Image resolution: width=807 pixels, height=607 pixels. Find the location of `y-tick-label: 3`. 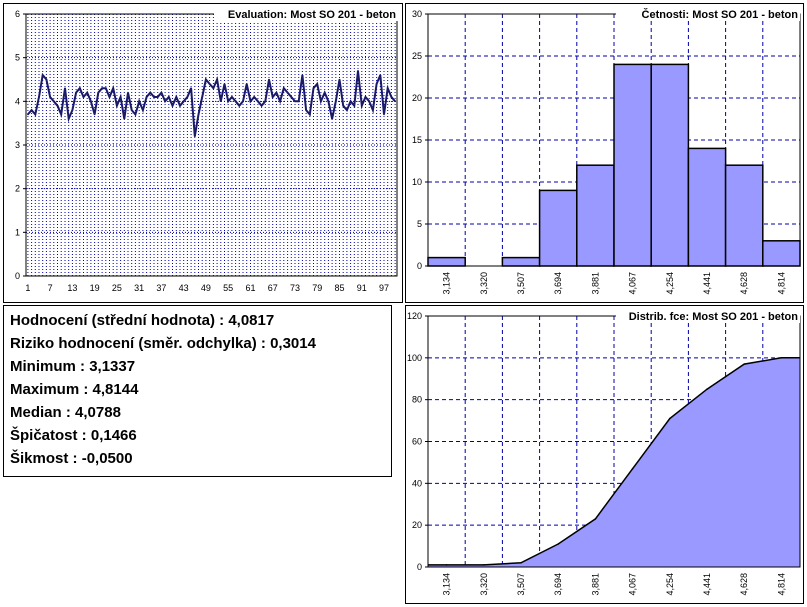

y-tick-label: 3 is located at coordinates (17, 145).